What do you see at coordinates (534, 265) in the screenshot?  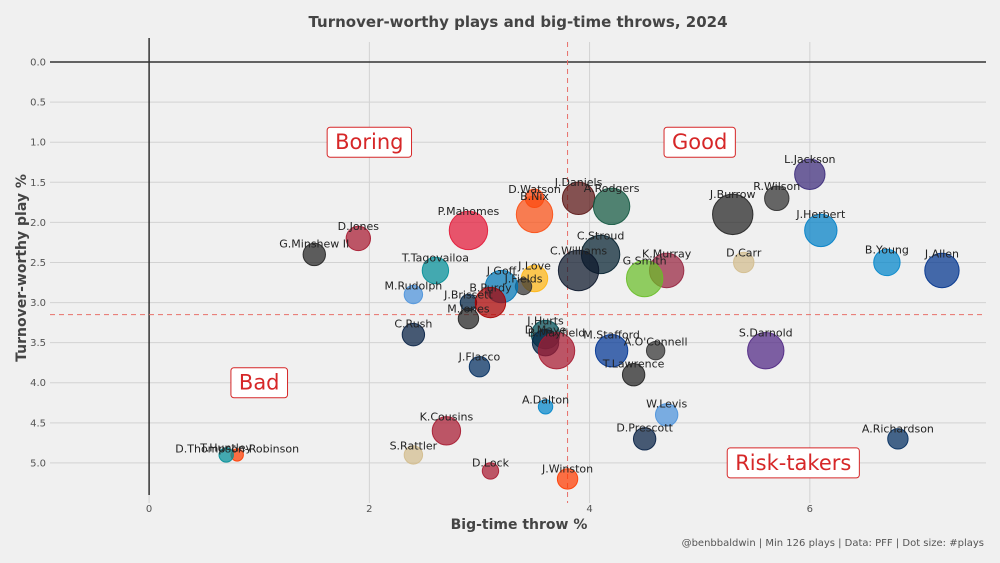 I see `point-label: J.Love` at bounding box center [534, 265].